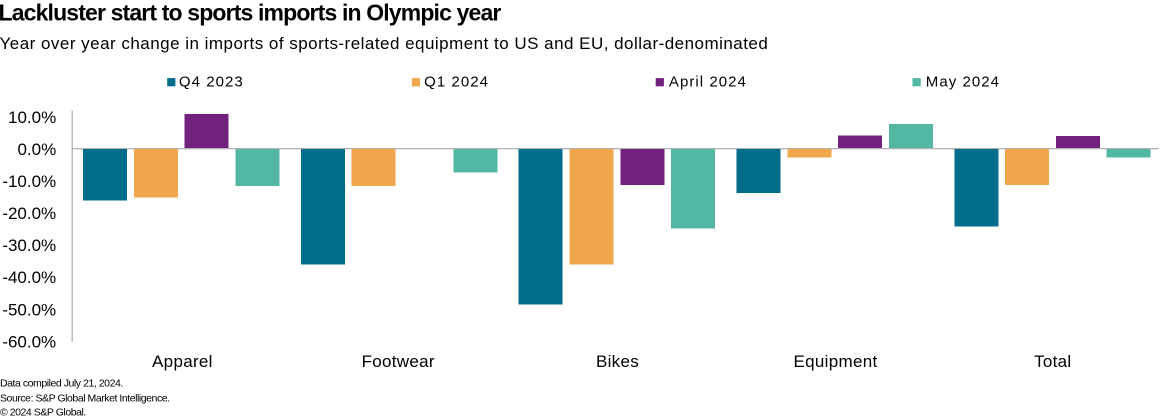 The image size is (1162, 417). What do you see at coordinates (963, 81) in the screenshot?
I see `svg-text: May 2024` at bounding box center [963, 81].